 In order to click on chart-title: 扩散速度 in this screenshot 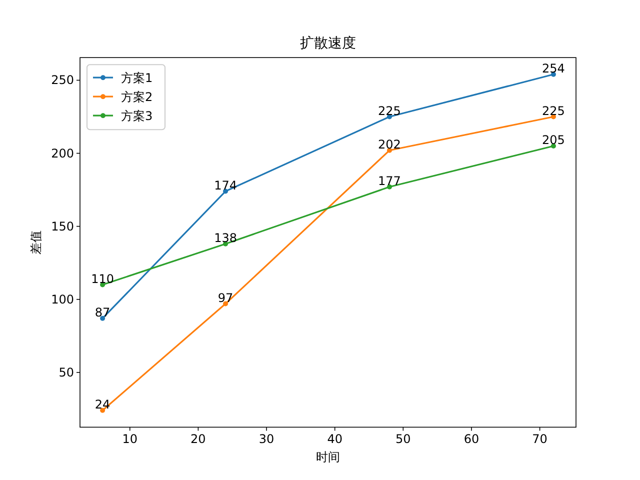, I will do `click(328, 44)`.